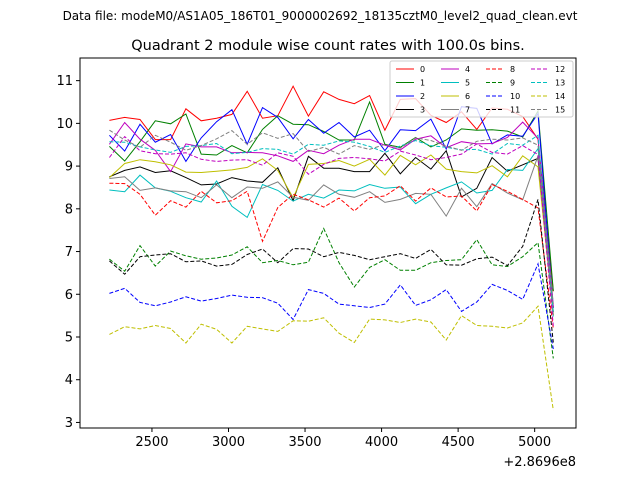 This screenshot has height=480, width=640. I want to click on y-tick-label: 9, so click(69, 167).